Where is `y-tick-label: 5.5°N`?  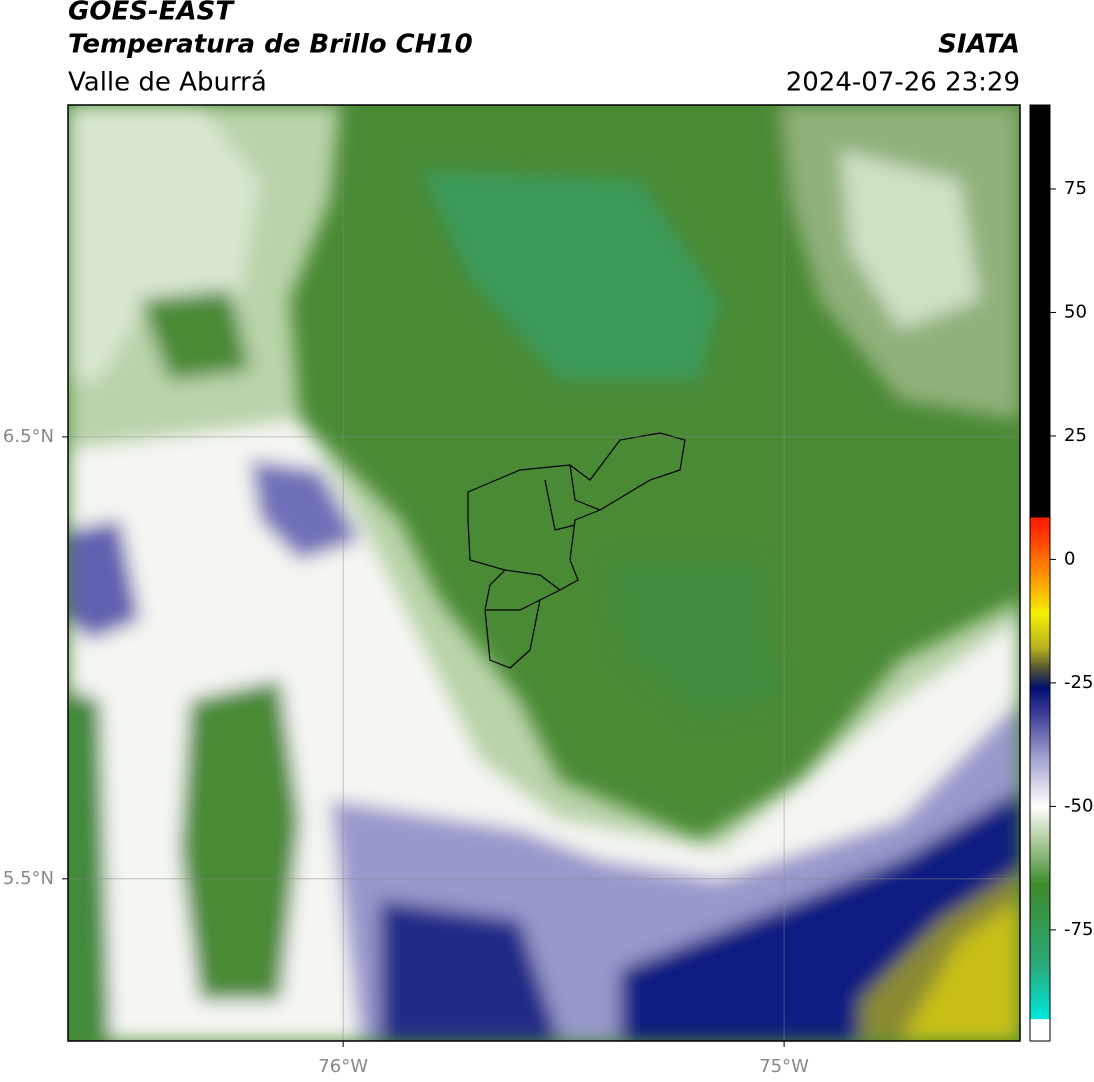 y-tick-label: 5.5°N is located at coordinates (28, 878).